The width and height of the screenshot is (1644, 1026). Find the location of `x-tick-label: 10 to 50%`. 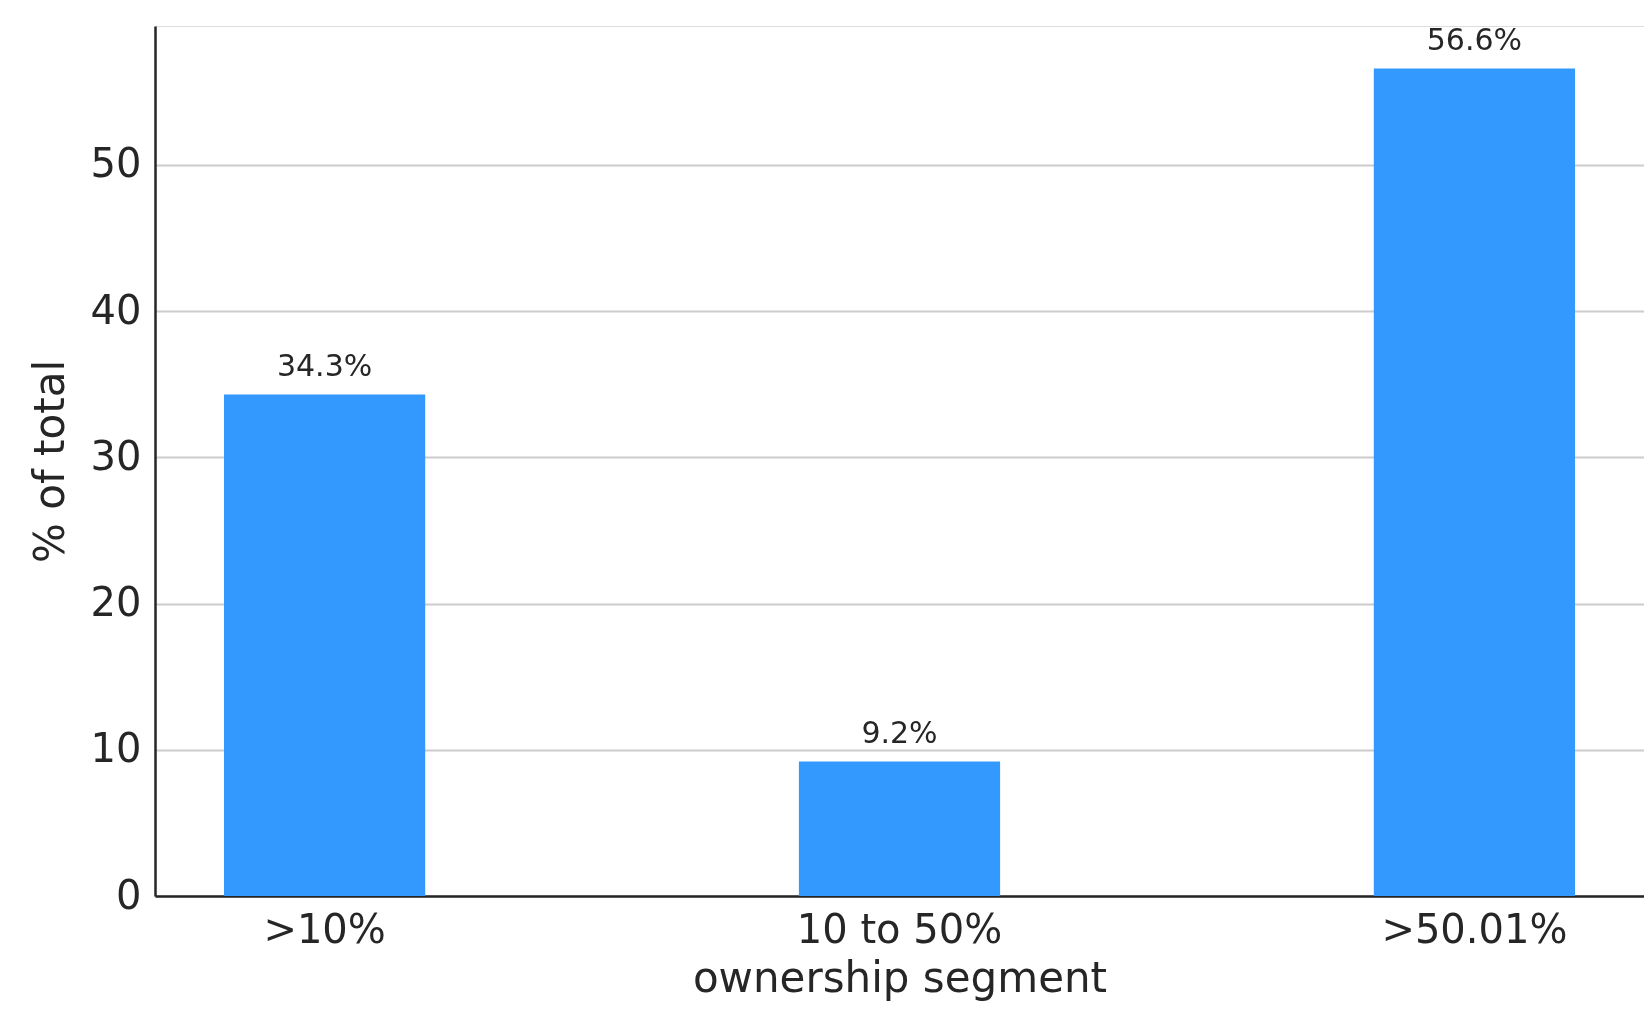

x-tick-label: 10 to 50% is located at coordinates (899, 928).